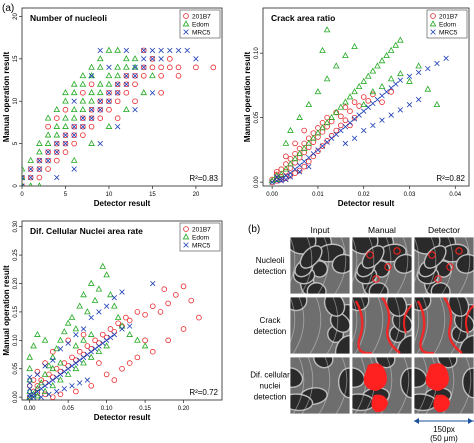  What do you see at coordinates (184, 409) in the screenshot?
I see `x-tick-label: 0.20` at bounding box center [184, 409].